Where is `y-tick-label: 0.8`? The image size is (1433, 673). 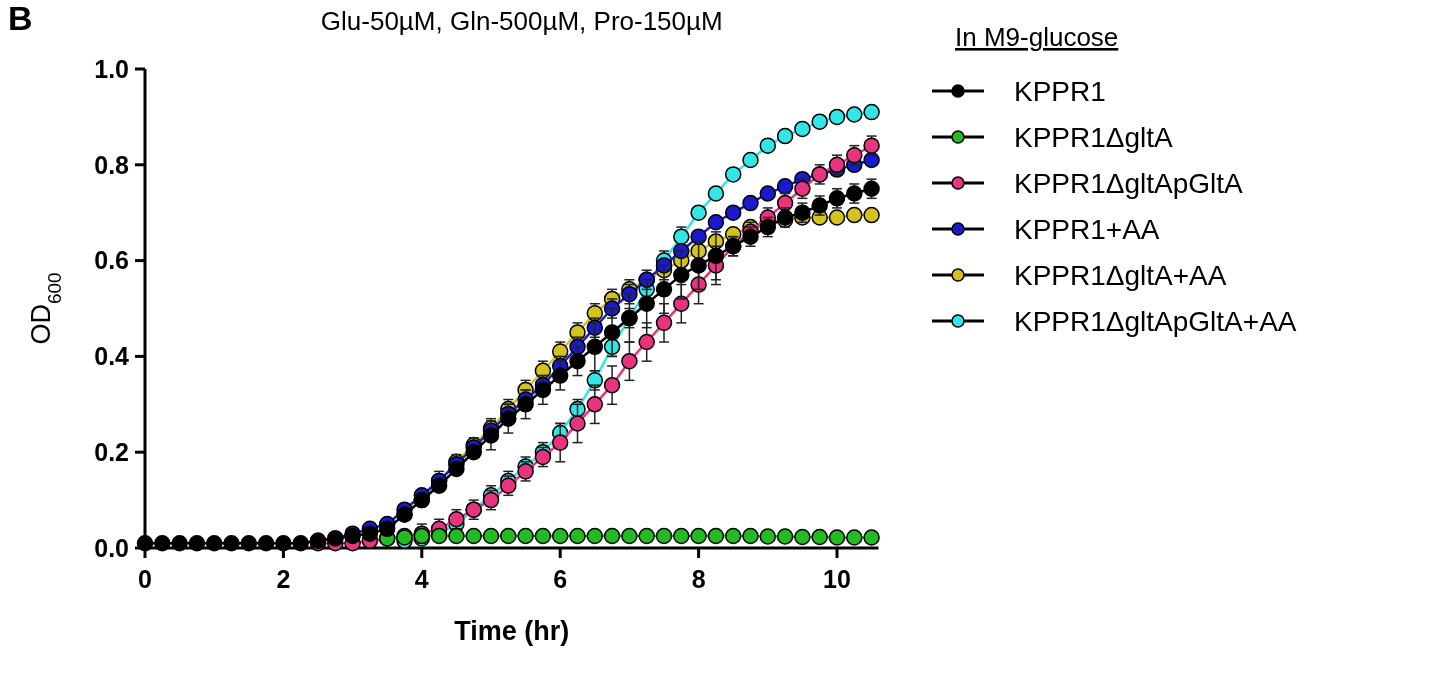
y-tick-label: 0.8 is located at coordinates (112, 164).